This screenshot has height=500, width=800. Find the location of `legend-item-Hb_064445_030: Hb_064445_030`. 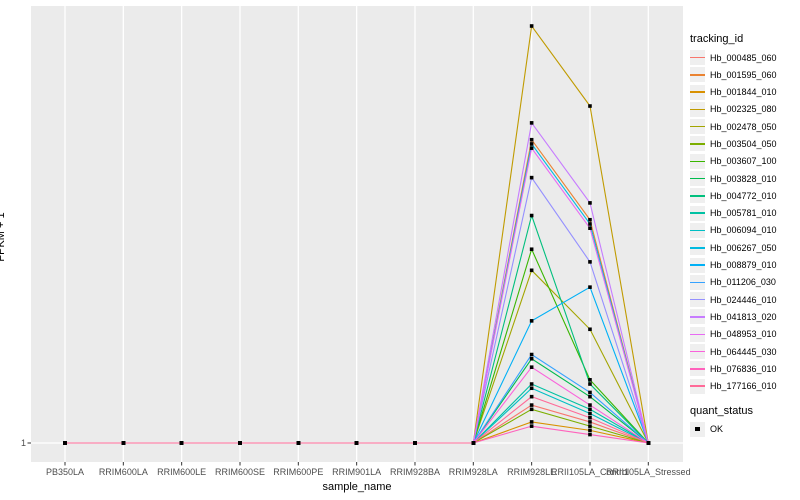

legend-item-Hb_064445_030: Hb_064445_030 is located at coordinates (745, 352).